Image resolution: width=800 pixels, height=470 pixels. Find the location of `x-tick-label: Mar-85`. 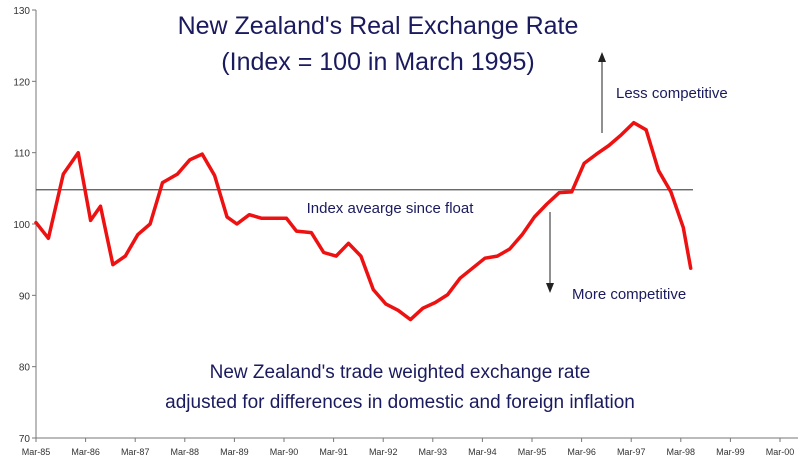

x-tick-label: Mar-85 is located at coordinates (36, 452).